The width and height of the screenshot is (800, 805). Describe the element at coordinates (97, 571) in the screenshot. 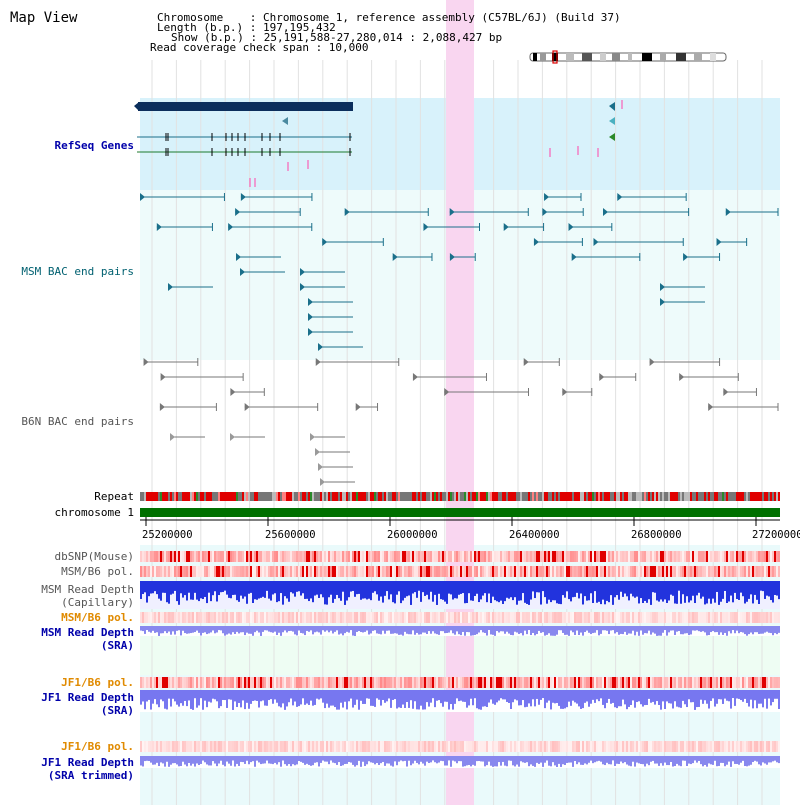

I see `track-label-msm-b6-pol: MSM/B6 pol.` at that location.